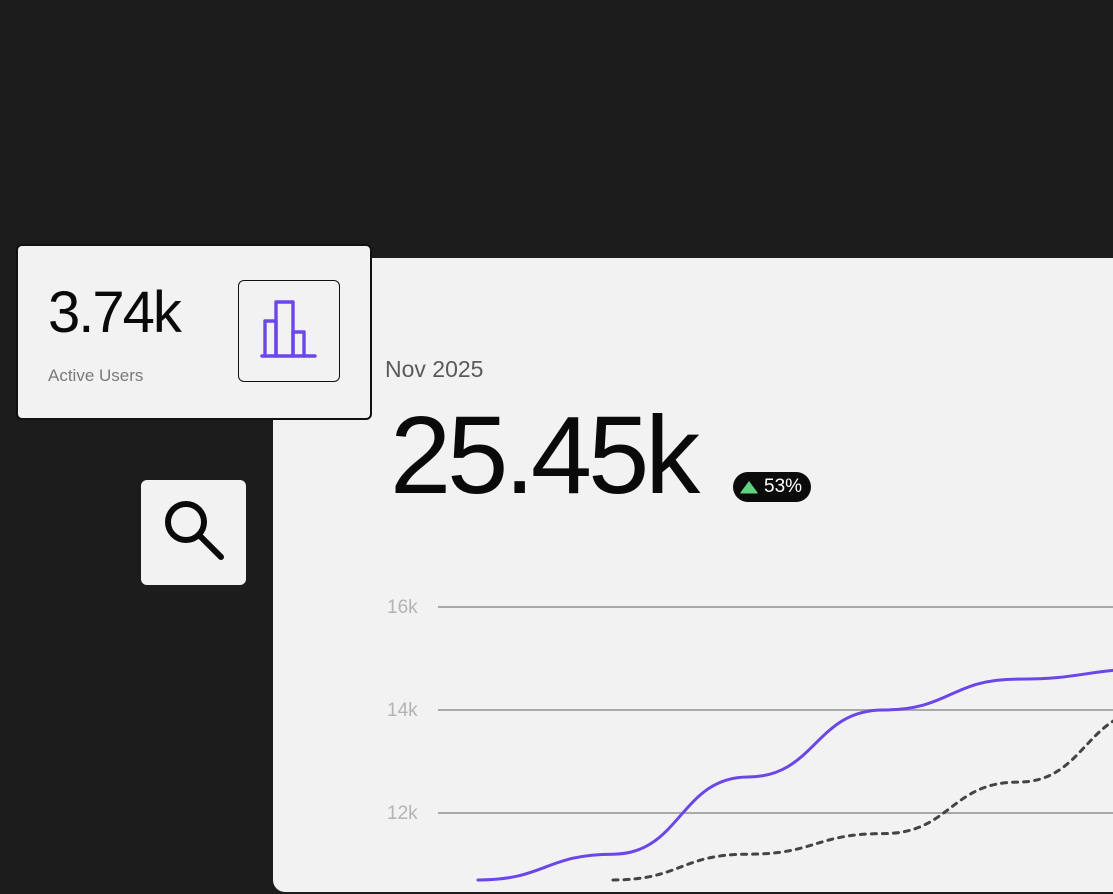  I want to click on active-users-value: 3.74k, so click(115, 312).